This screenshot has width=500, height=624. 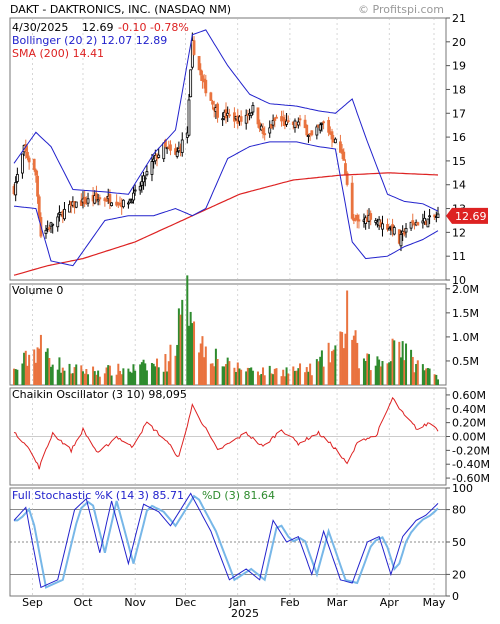 I want to click on chaikin-y-tick-label: 0.40M, so click(x=469, y=409).